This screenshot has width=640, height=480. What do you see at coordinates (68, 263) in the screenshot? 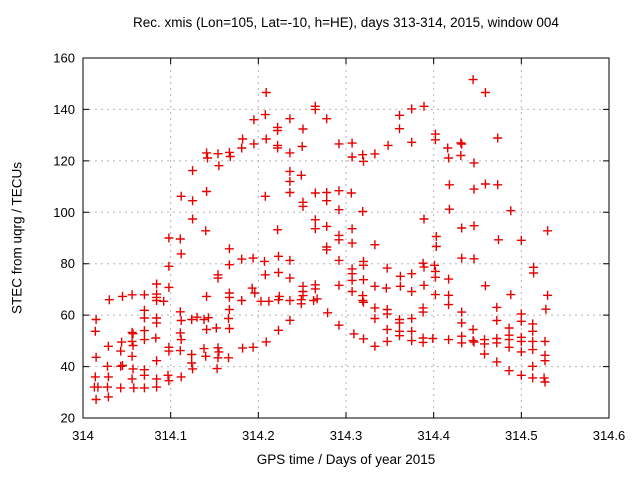
I see `y-tick-label: 80` at bounding box center [68, 263].